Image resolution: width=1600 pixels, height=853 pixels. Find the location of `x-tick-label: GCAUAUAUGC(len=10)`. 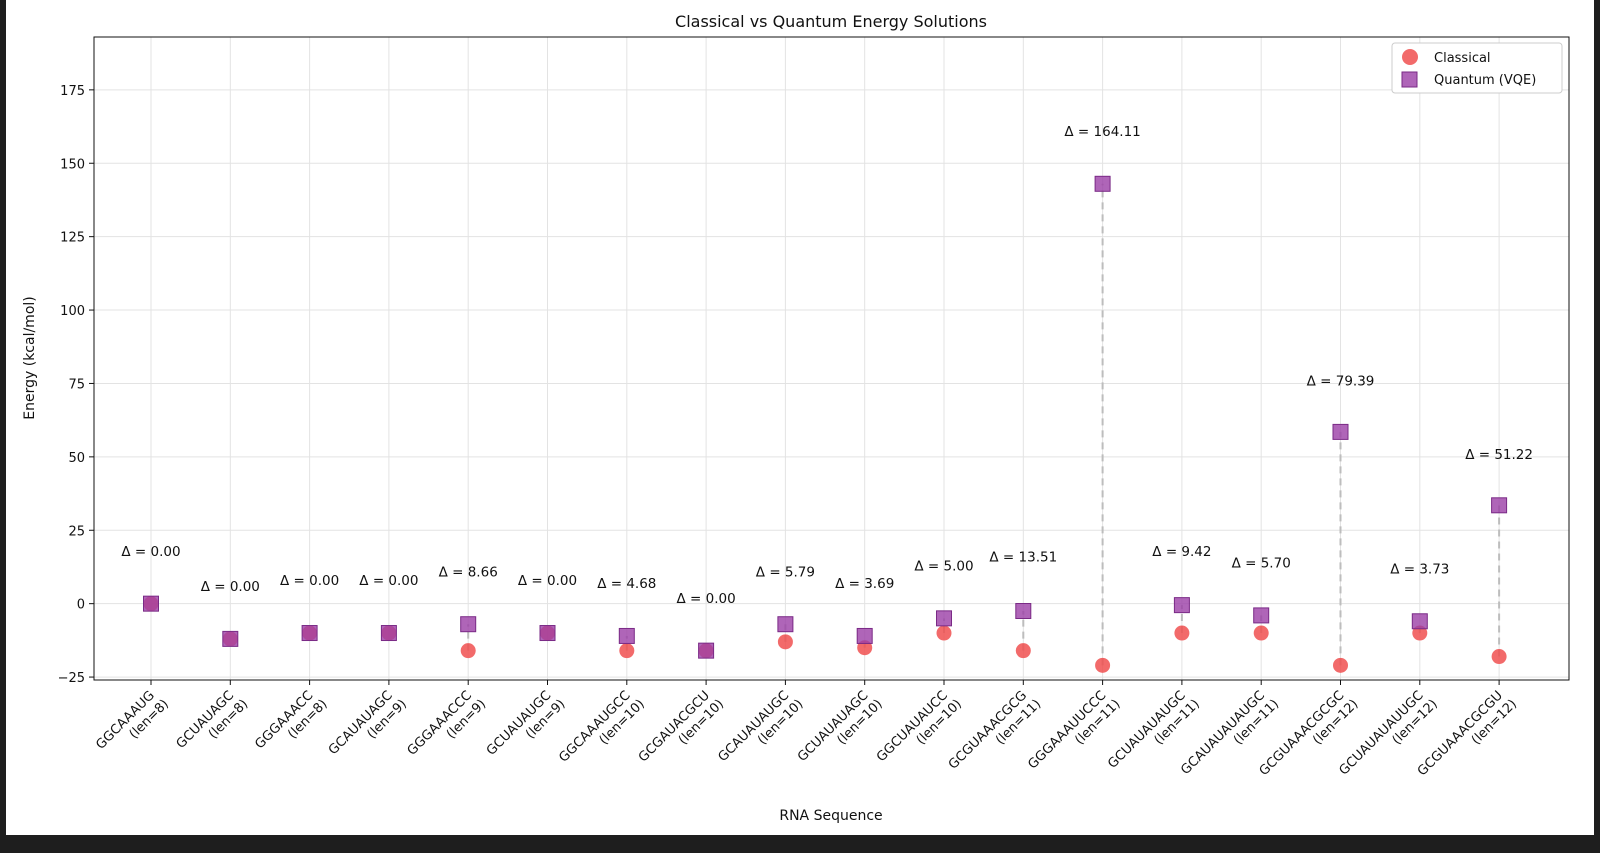

x-tick-label: GCAUAUAUGC(len=10) is located at coordinates (760, 730).